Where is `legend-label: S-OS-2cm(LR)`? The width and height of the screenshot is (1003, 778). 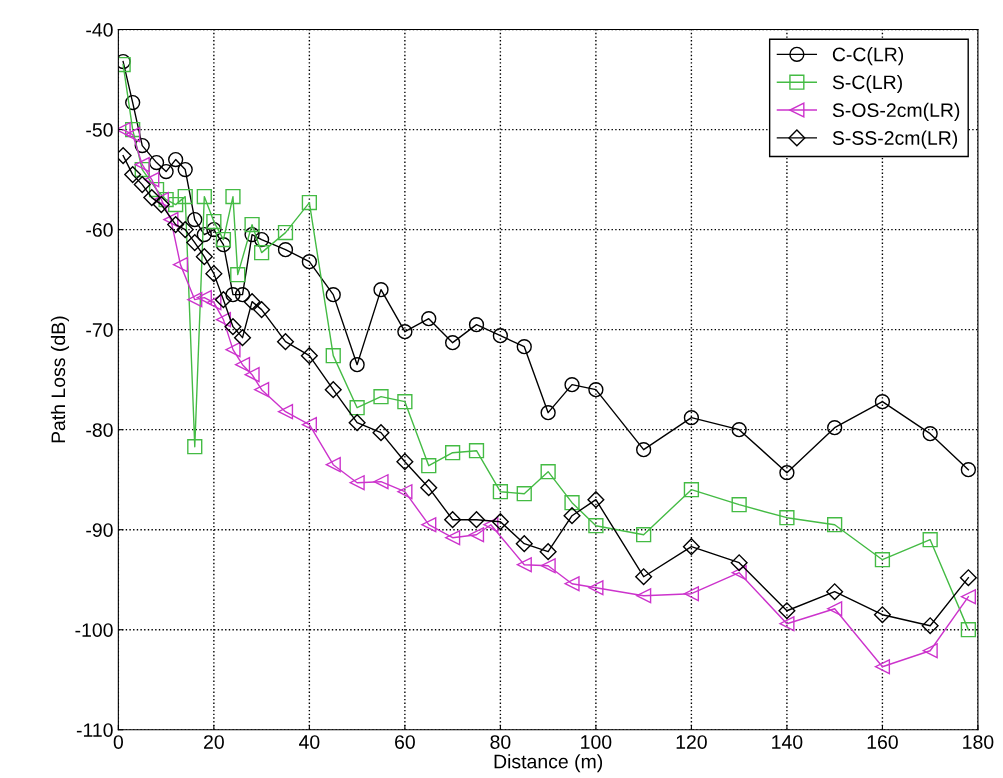 legend-label: S-OS-2cm(LR) is located at coordinates (896, 111).